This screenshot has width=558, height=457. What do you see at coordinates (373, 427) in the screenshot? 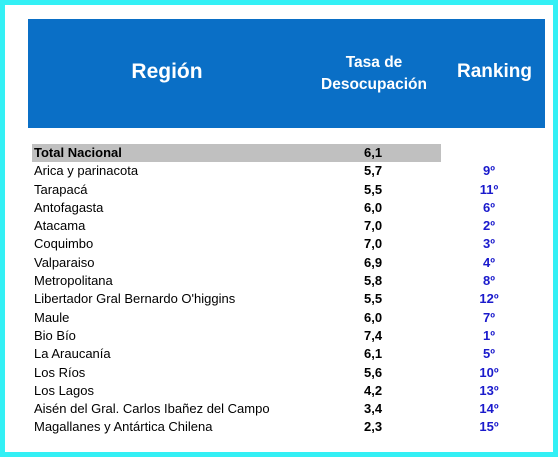
I see `unemployment-rate: 2,3` at bounding box center [373, 427].